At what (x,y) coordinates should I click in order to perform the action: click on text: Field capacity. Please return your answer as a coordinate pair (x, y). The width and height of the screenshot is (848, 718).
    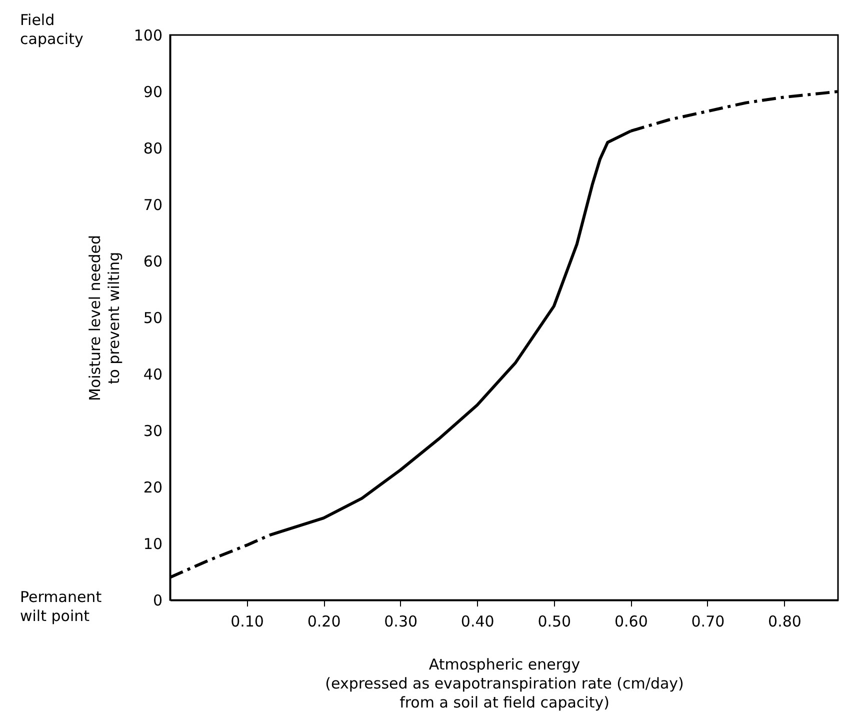
    Looking at the image, I should click on (52, 29).